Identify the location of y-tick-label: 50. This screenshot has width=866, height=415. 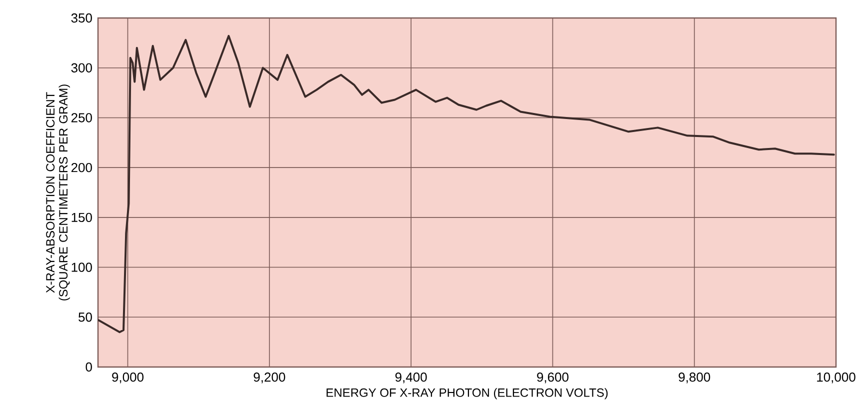
(85, 317).